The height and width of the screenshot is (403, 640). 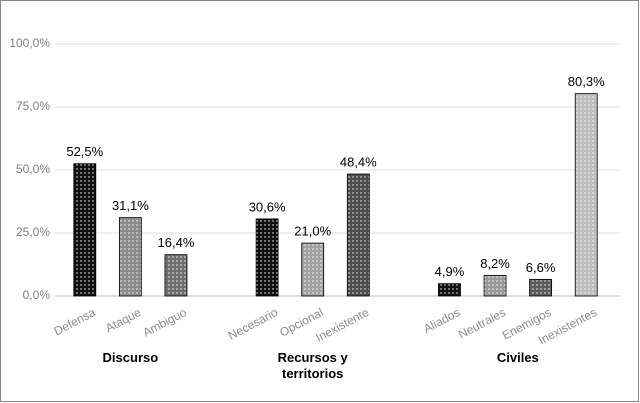 I want to click on group-label: Discurso, so click(x=130, y=357).